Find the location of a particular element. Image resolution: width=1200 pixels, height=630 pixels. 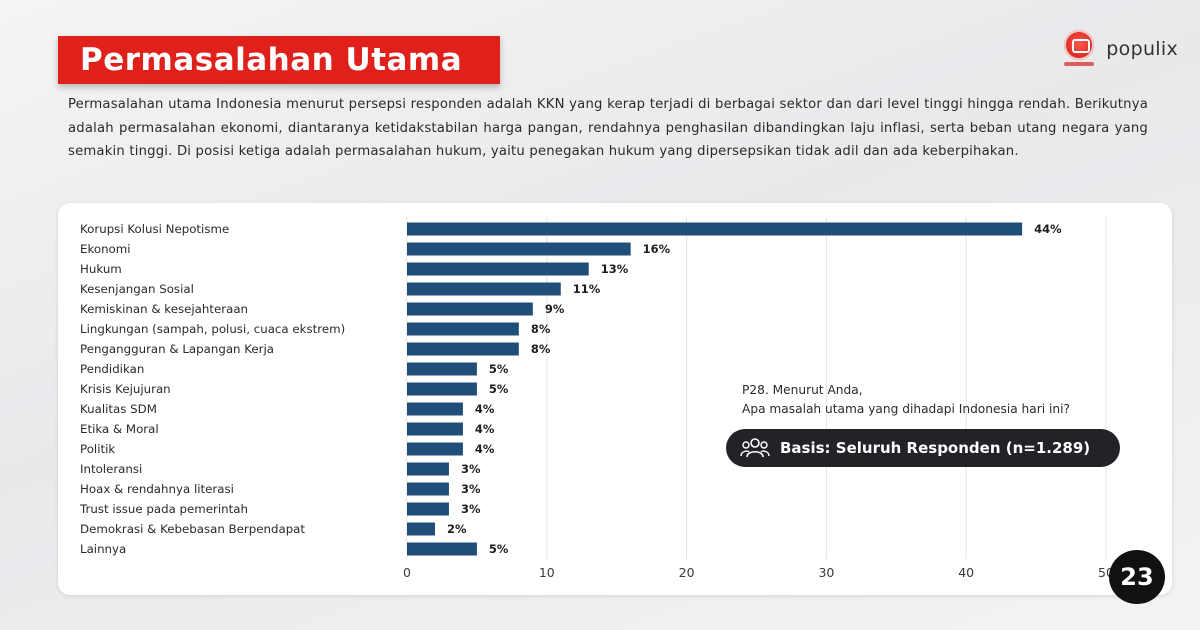

value-label: 44% is located at coordinates (1048, 229).